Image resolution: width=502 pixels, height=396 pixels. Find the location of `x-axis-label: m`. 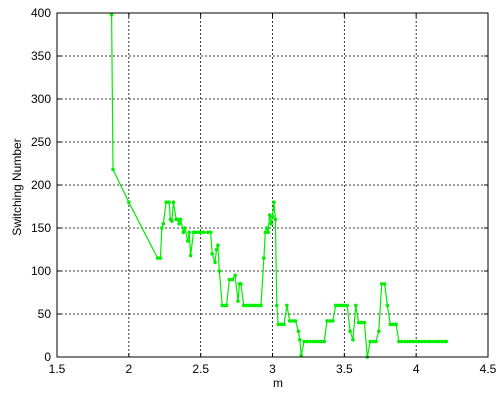

x-axis-label: m is located at coordinates (278, 383).